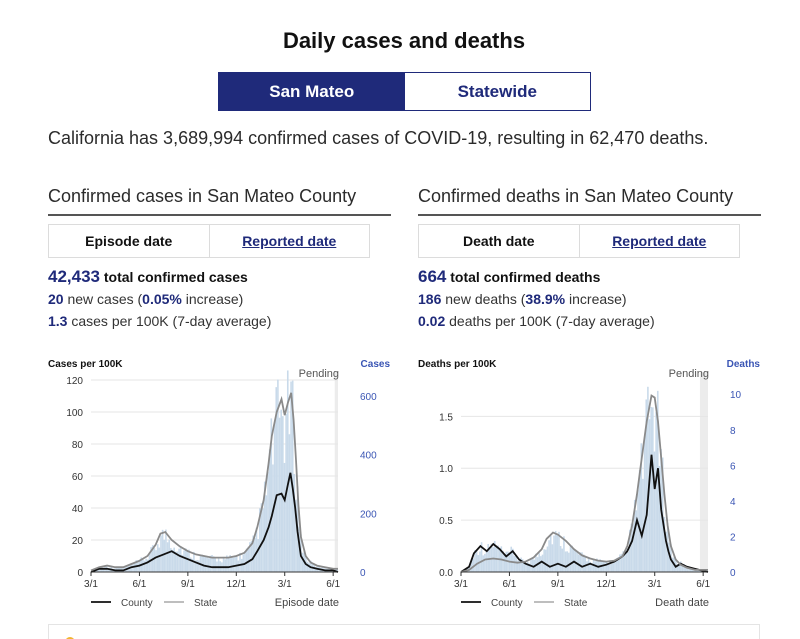 This screenshot has width=800, height=639. I want to click on deaths-date-tabs: Death date Reported date, so click(579, 241).